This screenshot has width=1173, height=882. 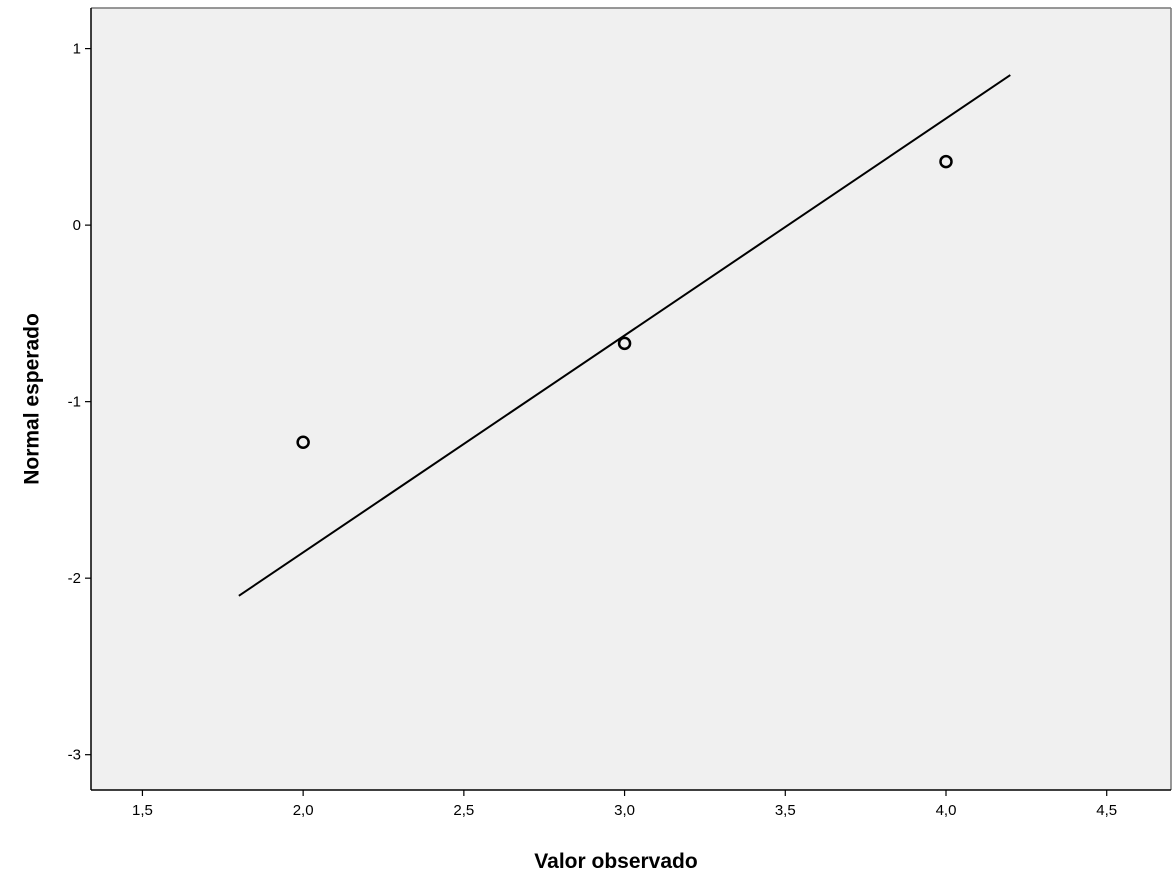 I want to click on x-axis: 1,5 2,0 2,5 3,0 3,5 4,0 4,5, so click(x=624, y=804).